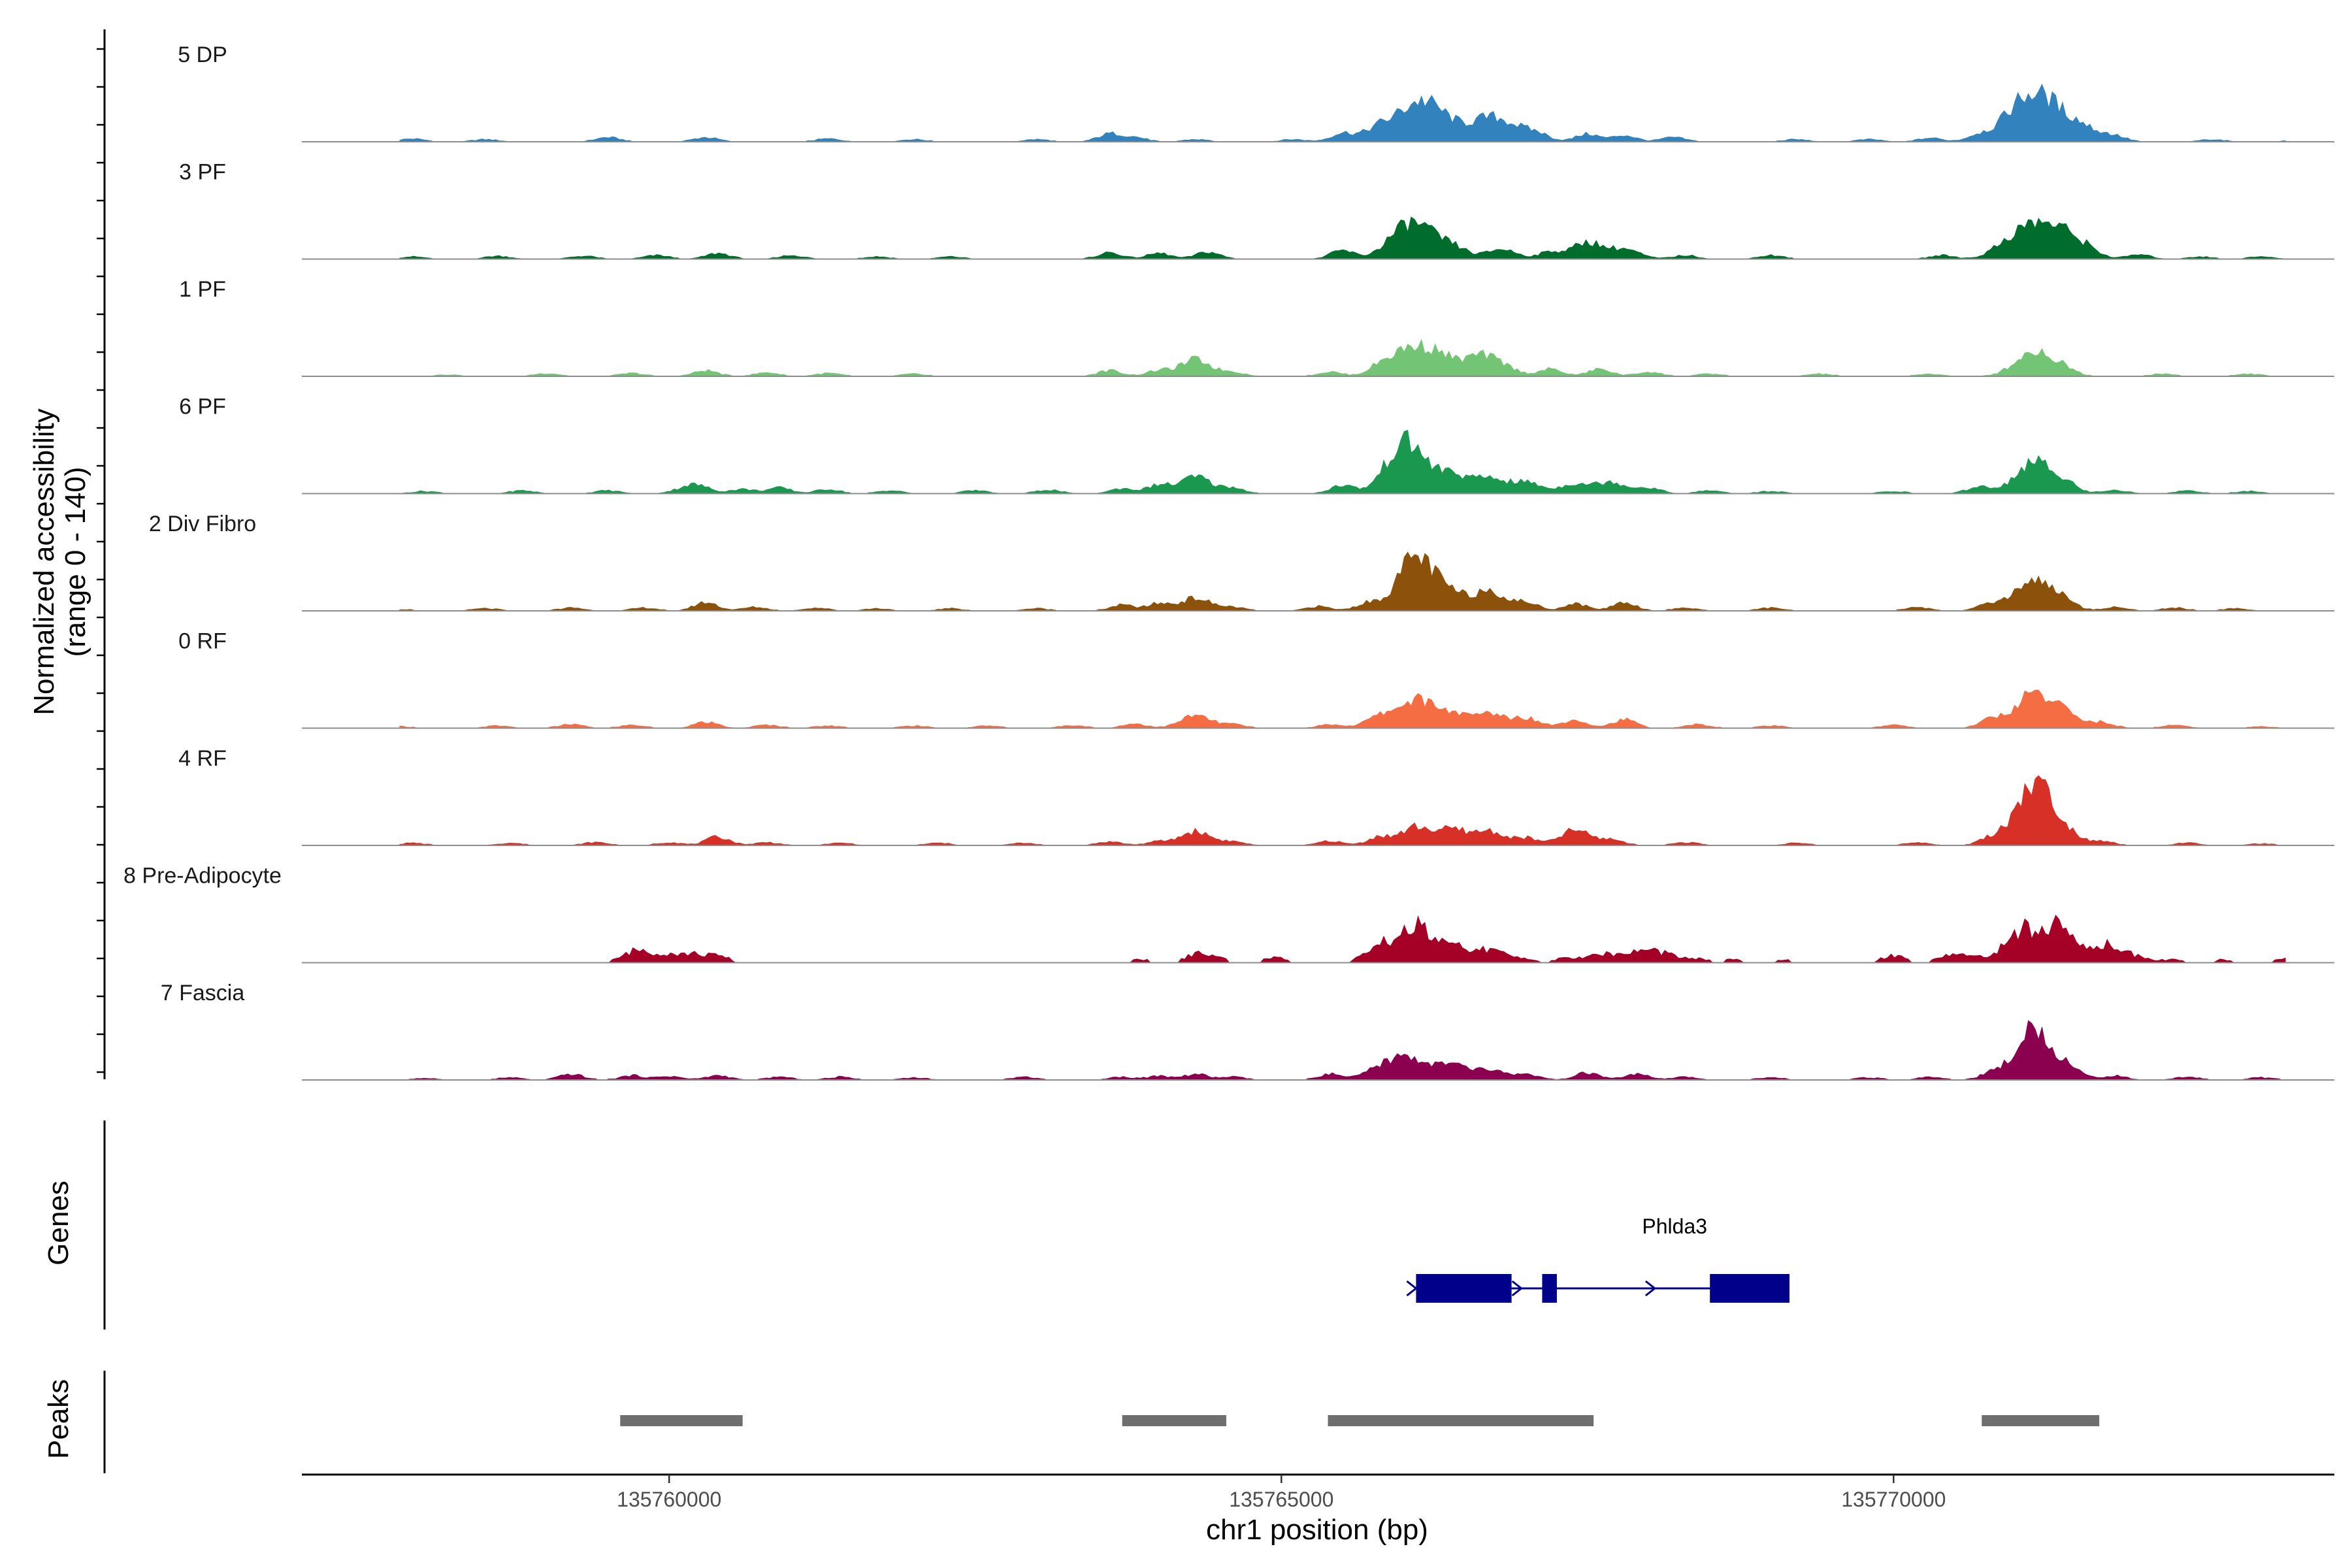 The width and height of the screenshot is (2352, 1568). Describe the element at coordinates (202, 758) in the screenshot. I see `track-label: 4 RF` at that location.